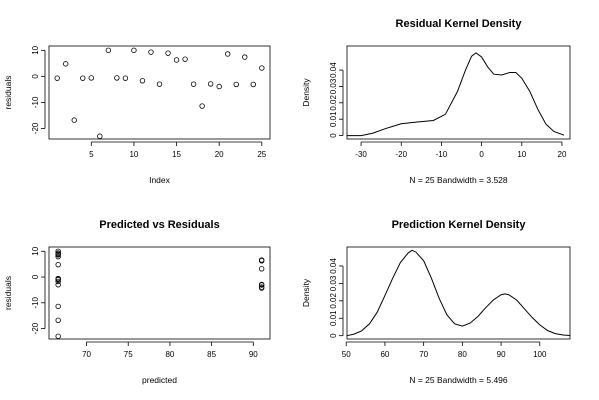 The height and width of the screenshot is (400, 599). What do you see at coordinates (160, 180) in the screenshot?
I see `x-axis-title: Index` at bounding box center [160, 180].